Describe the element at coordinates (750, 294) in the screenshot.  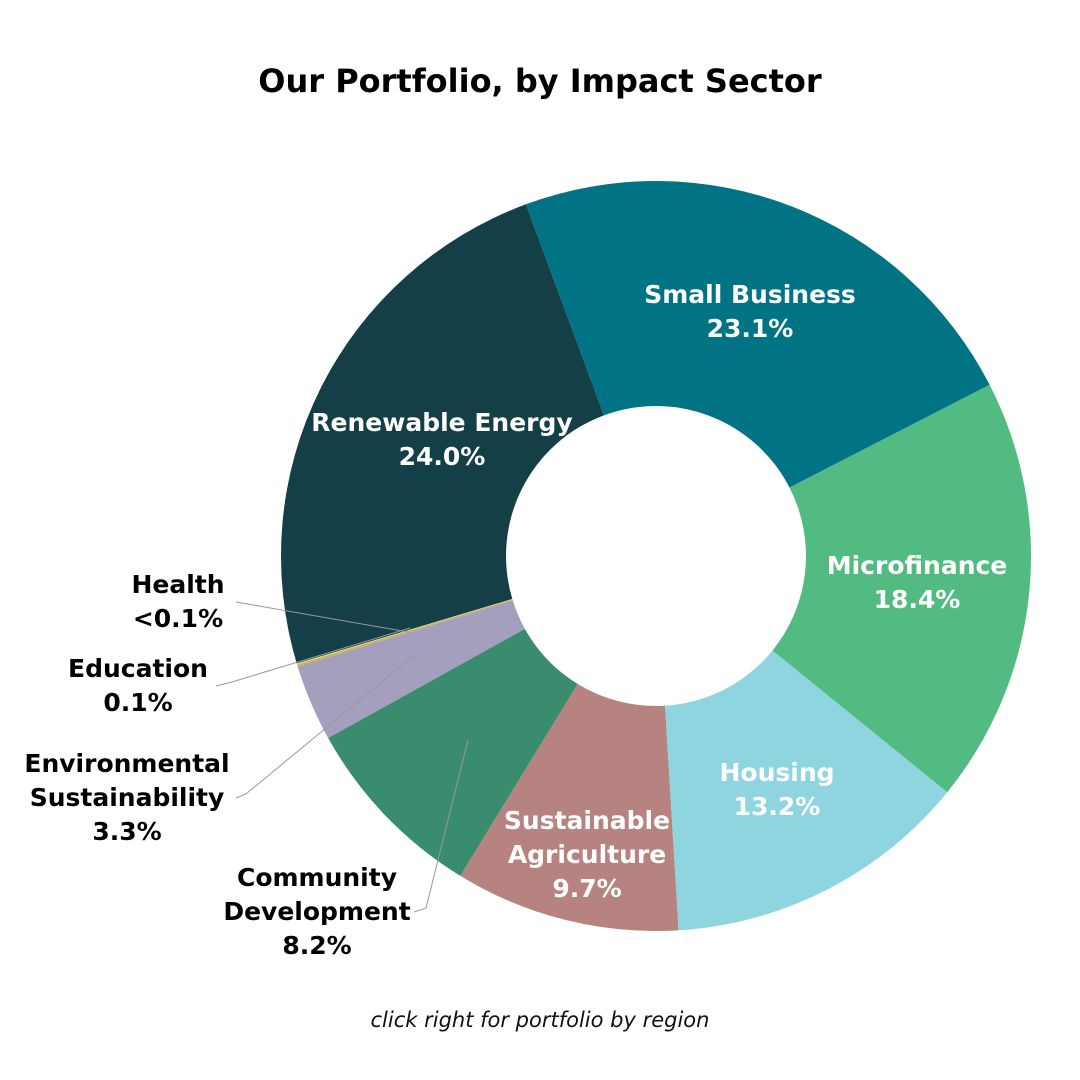
I see `category-label: Small Business` at that location.